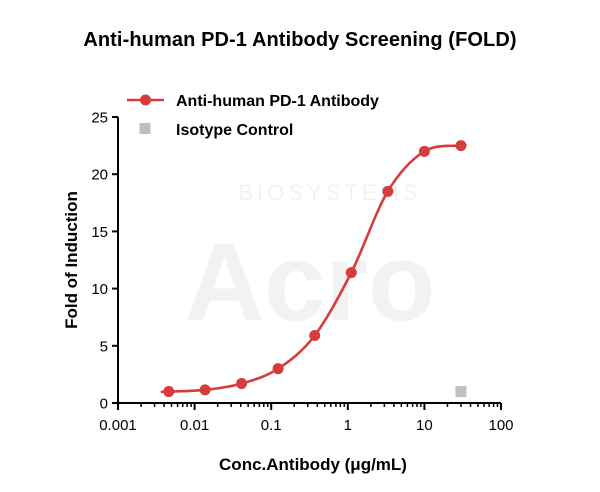 The image size is (600, 492). I want to click on y-ticks: 0 5 10 15 20 25, so click(104, 261).